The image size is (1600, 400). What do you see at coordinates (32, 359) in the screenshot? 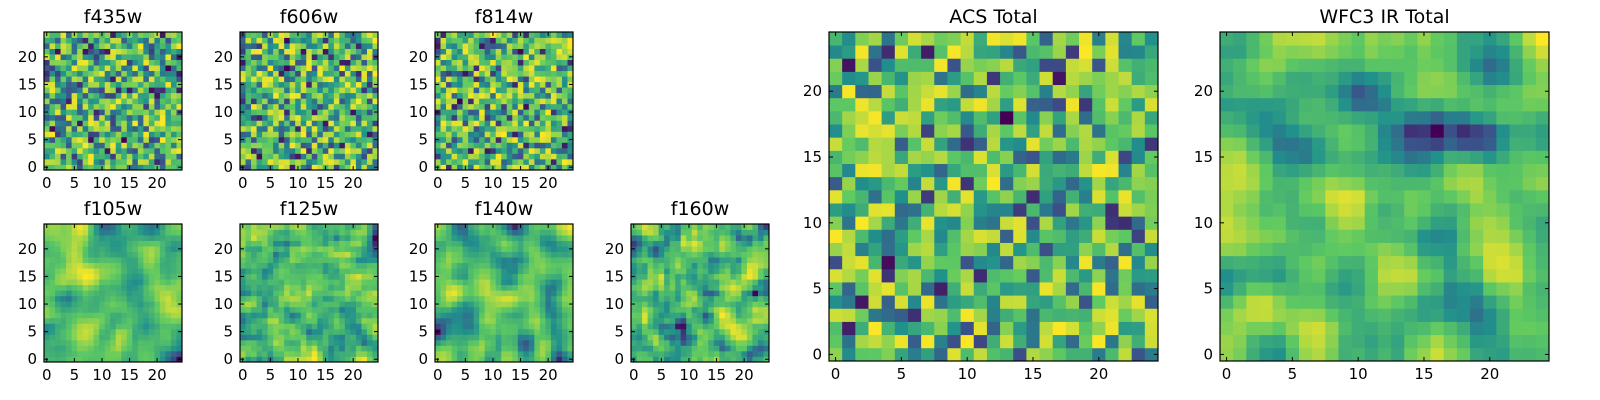
I see `y-tick-label: 0` at bounding box center [32, 359].